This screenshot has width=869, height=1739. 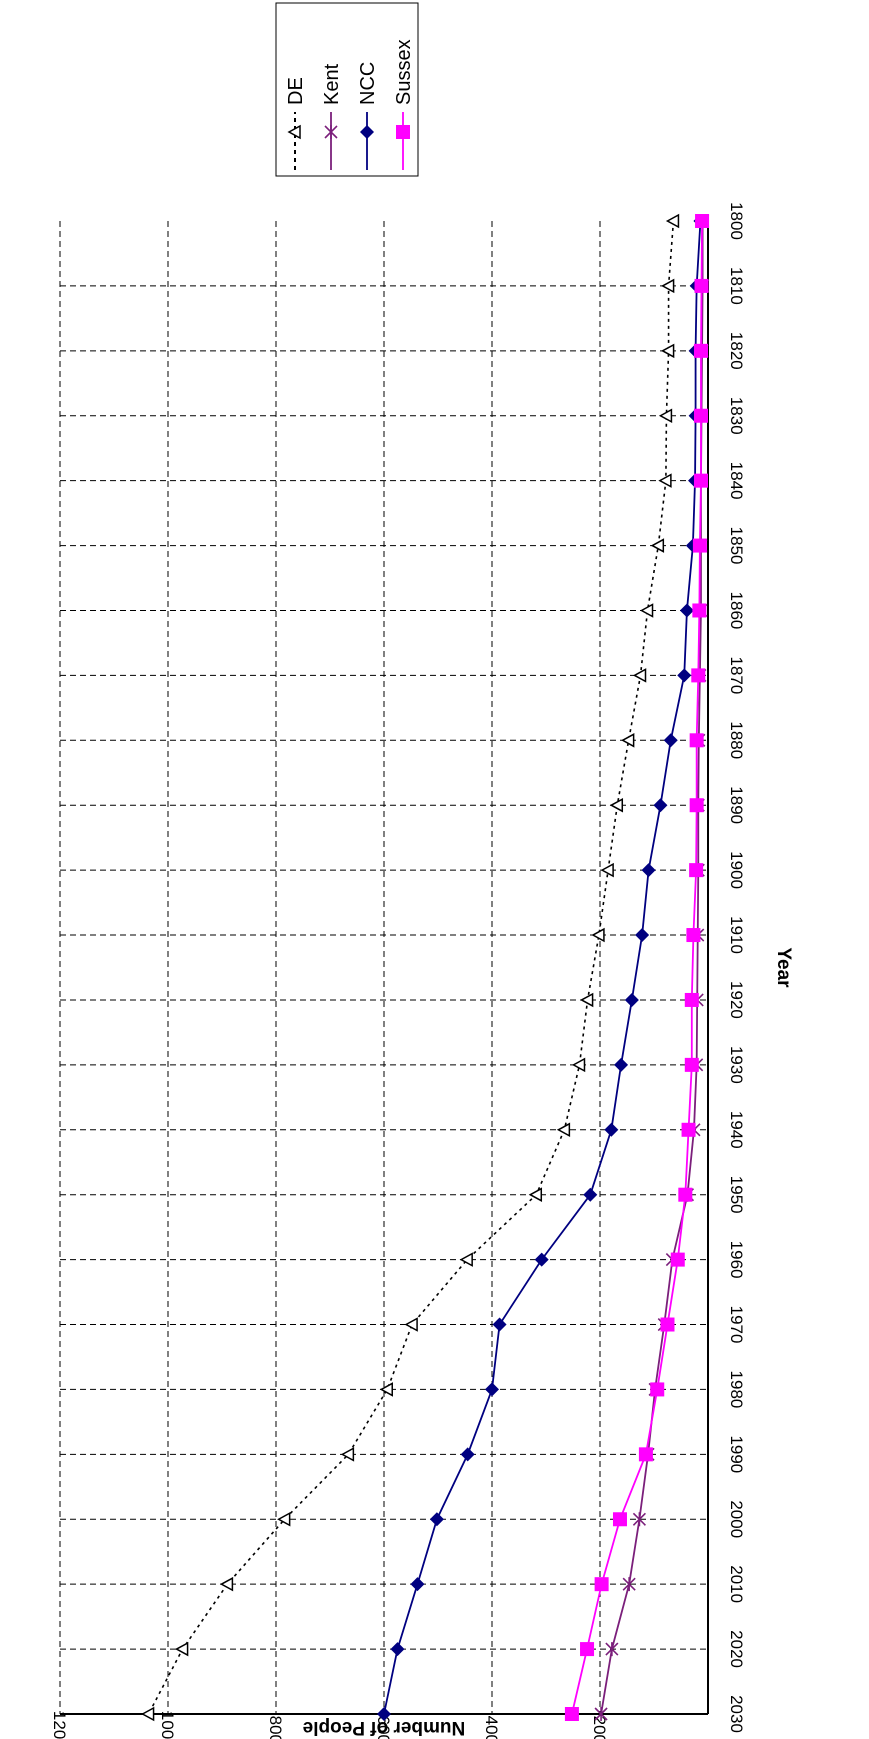 I want to click on x-axis-title: Year, so click(x=783, y=967).